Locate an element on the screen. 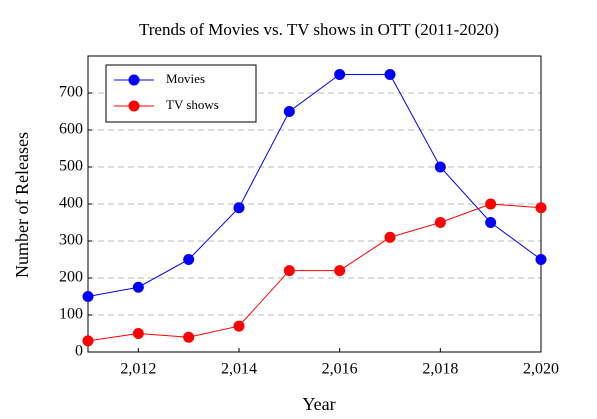 The width and height of the screenshot is (597, 419). y-tick-label: 700 is located at coordinates (71, 92).